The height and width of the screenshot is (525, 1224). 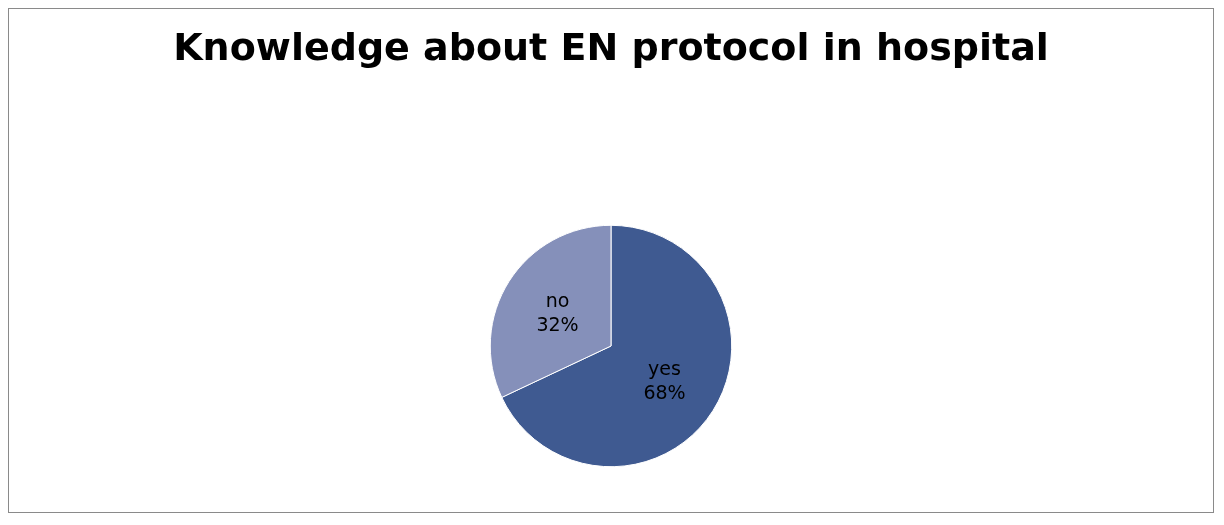 What do you see at coordinates (557, 324) in the screenshot?
I see `data-label: 32%` at bounding box center [557, 324].